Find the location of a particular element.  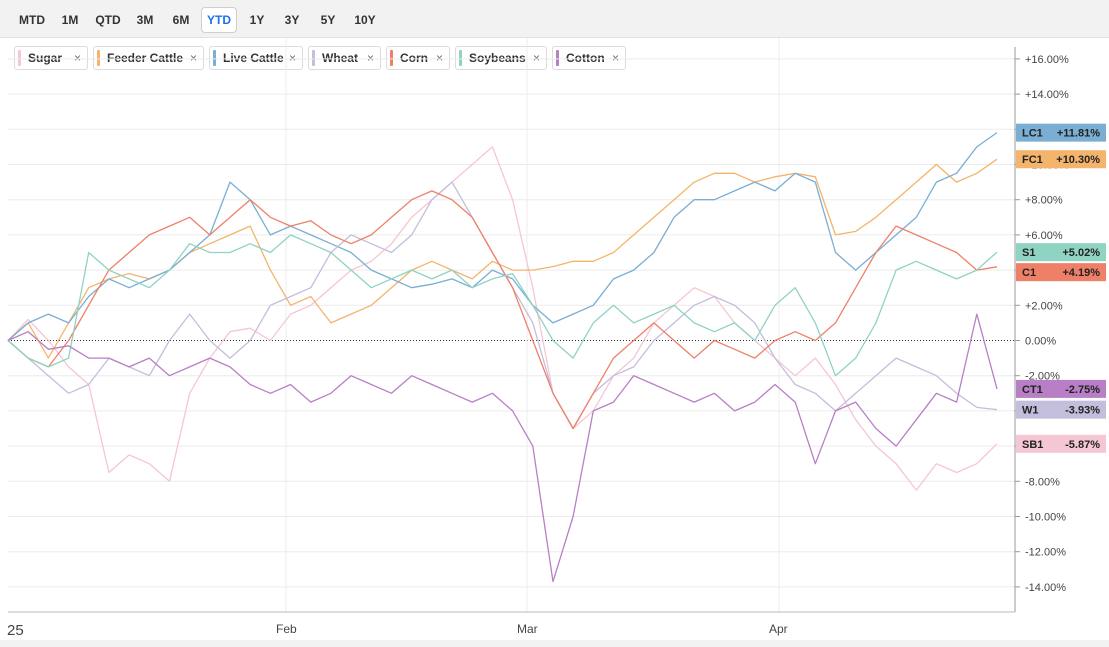

x-tick-label: Feb is located at coordinates (286, 629).